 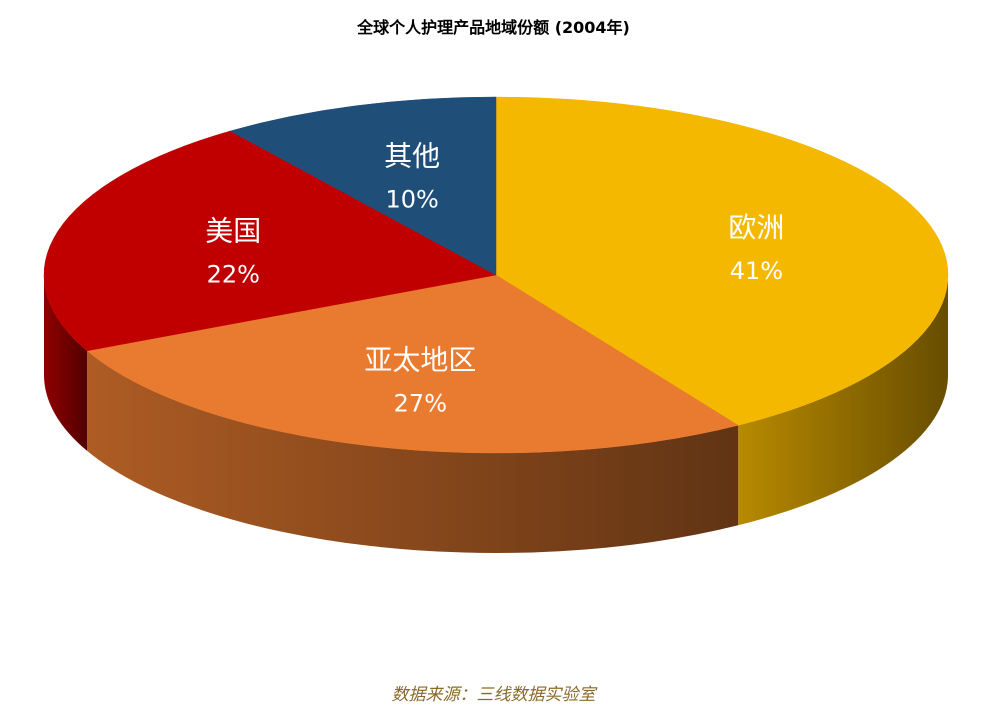 I want to click on pie-slice-usa, so click(x=270, y=241).